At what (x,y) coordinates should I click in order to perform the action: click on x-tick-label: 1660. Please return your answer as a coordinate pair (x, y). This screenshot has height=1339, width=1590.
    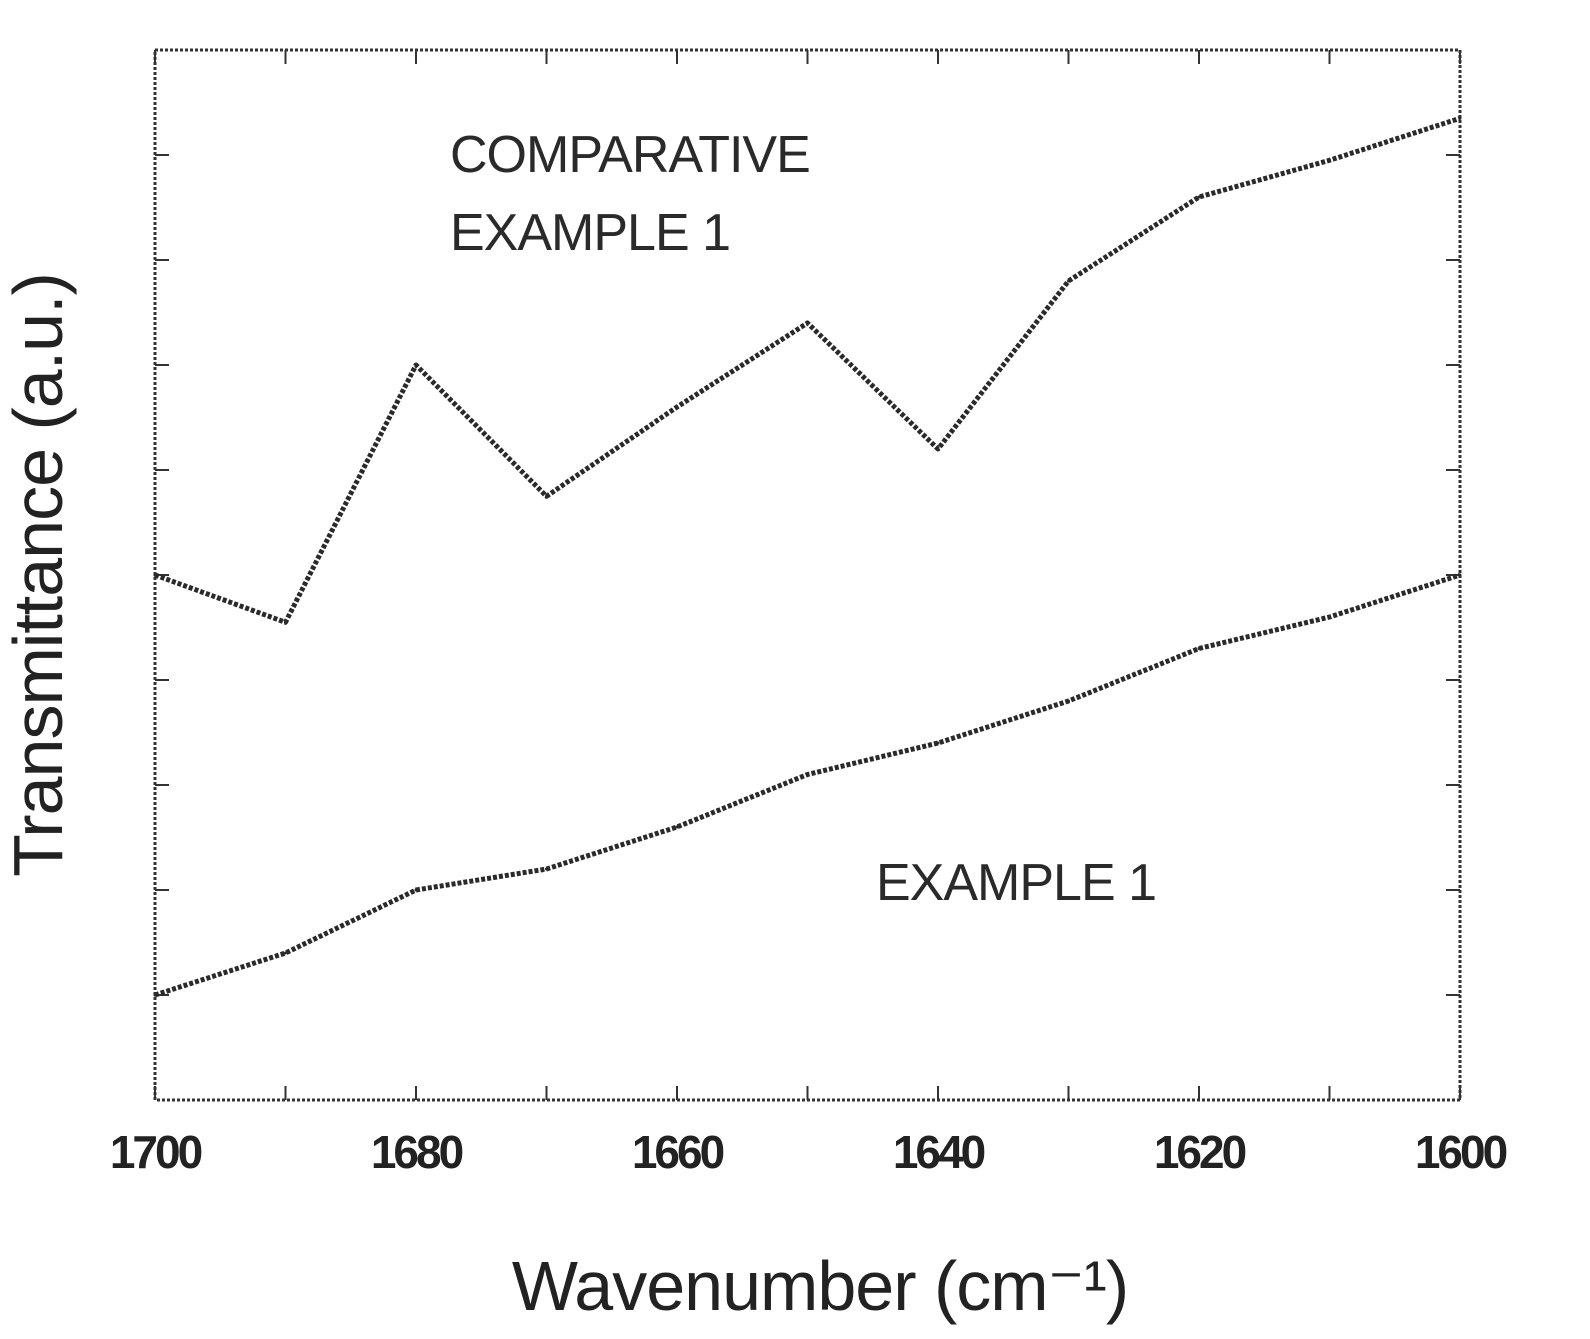
    Looking at the image, I should click on (678, 1152).